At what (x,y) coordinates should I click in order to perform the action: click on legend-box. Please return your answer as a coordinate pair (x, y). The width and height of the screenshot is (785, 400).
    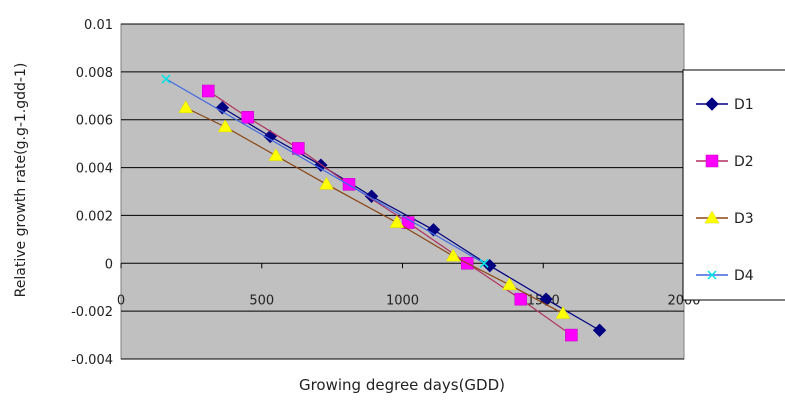
    Looking at the image, I should click on (733, 185).